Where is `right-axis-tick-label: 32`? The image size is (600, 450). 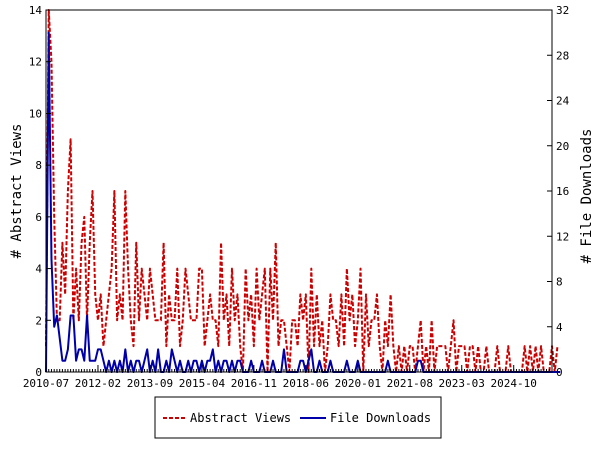 right-axis-tick-label: 32 is located at coordinates (562, 10).